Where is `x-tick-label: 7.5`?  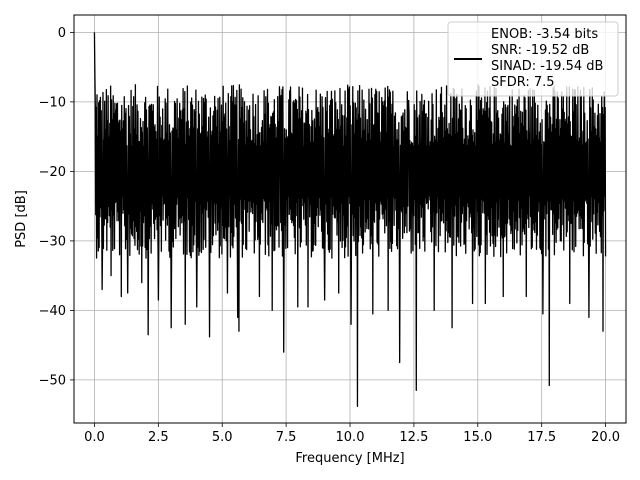
x-tick-label: 7.5 is located at coordinates (286, 437).